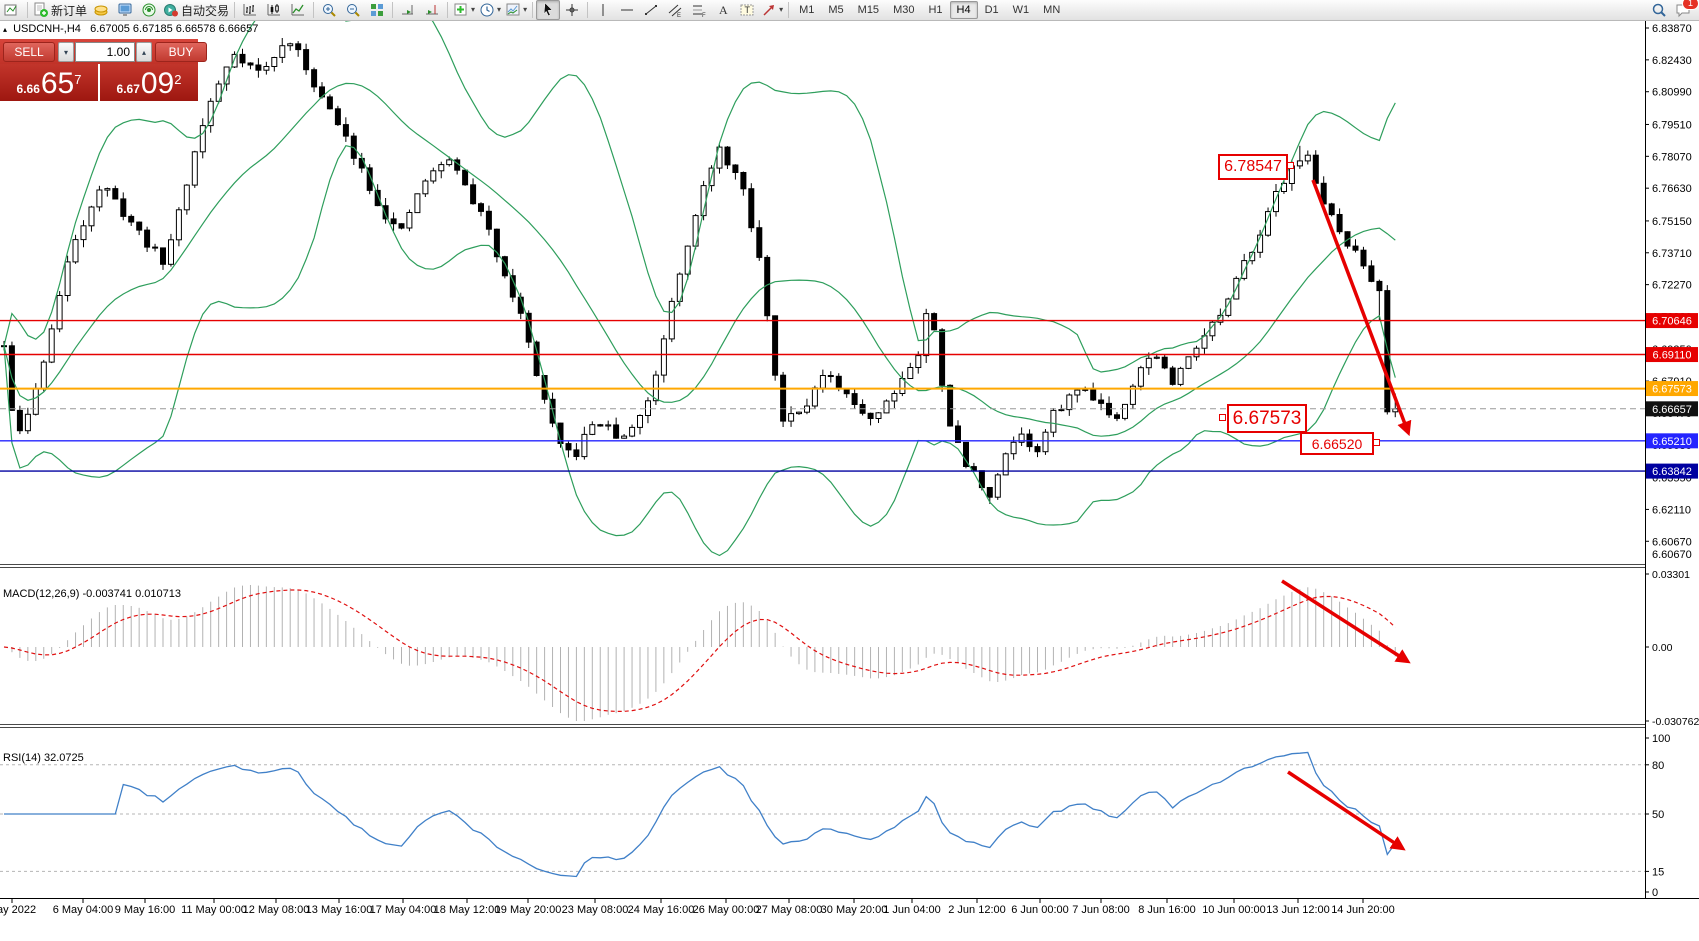 The height and width of the screenshot is (941, 1699). I want to click on axis-tick-label: 6.62110, so click(1671, 510).